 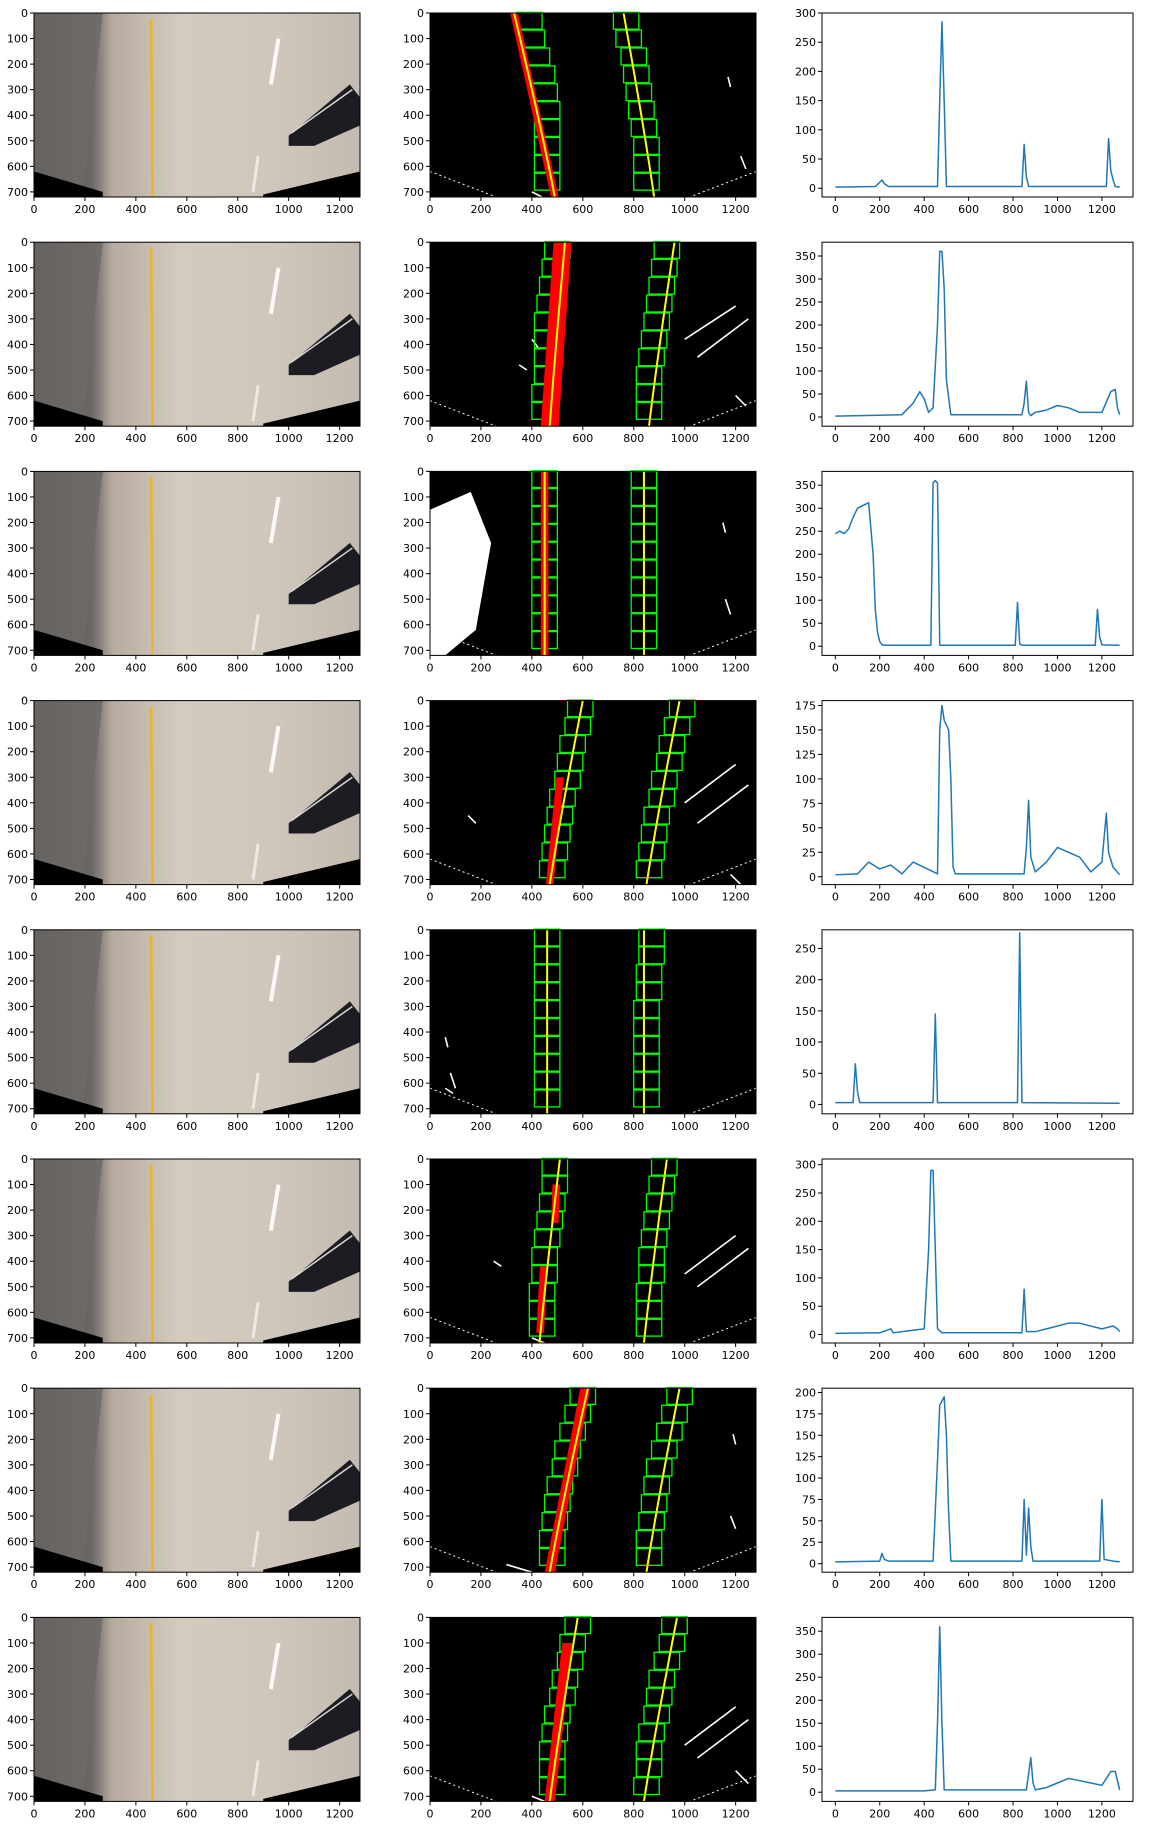 What do you see at coordinates (68, 563) in the screenshot?
I see `road-shadow` at bounding box center [68, 563].